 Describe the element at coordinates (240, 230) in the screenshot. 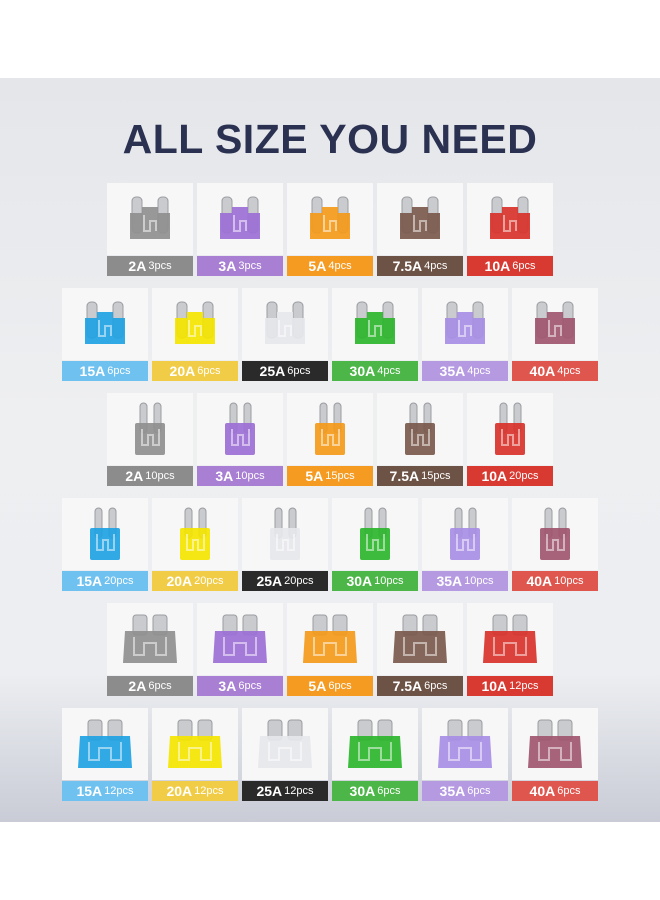

I see `fuse-tile: 3A 3pcs` at that location.